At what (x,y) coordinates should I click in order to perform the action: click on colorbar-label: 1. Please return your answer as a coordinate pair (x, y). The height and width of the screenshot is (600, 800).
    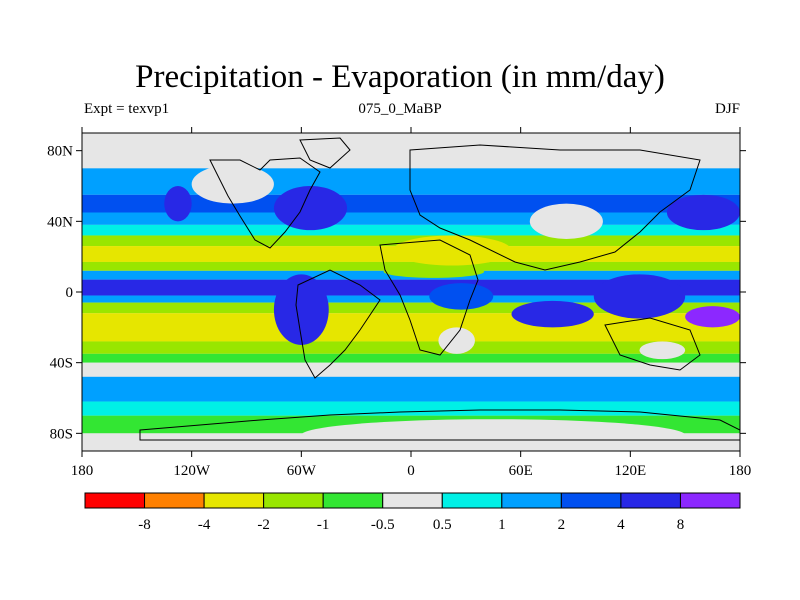
    Looking at the image, I should click on (502, 525).